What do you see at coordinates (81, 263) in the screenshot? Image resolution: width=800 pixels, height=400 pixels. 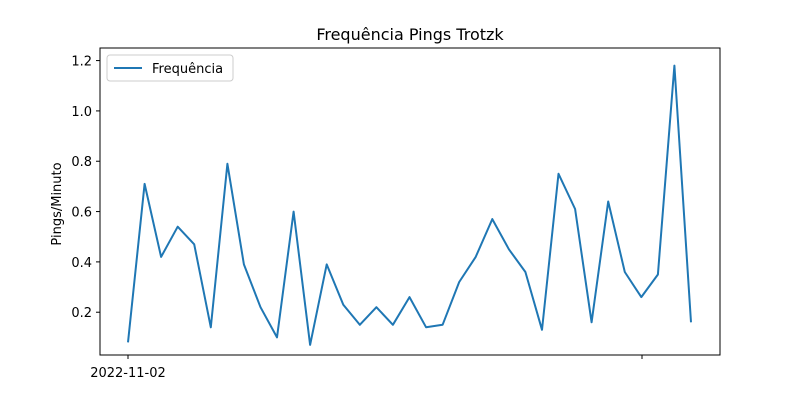 I see `y-tick-label: 0.4` at bounding box center [81, 263].